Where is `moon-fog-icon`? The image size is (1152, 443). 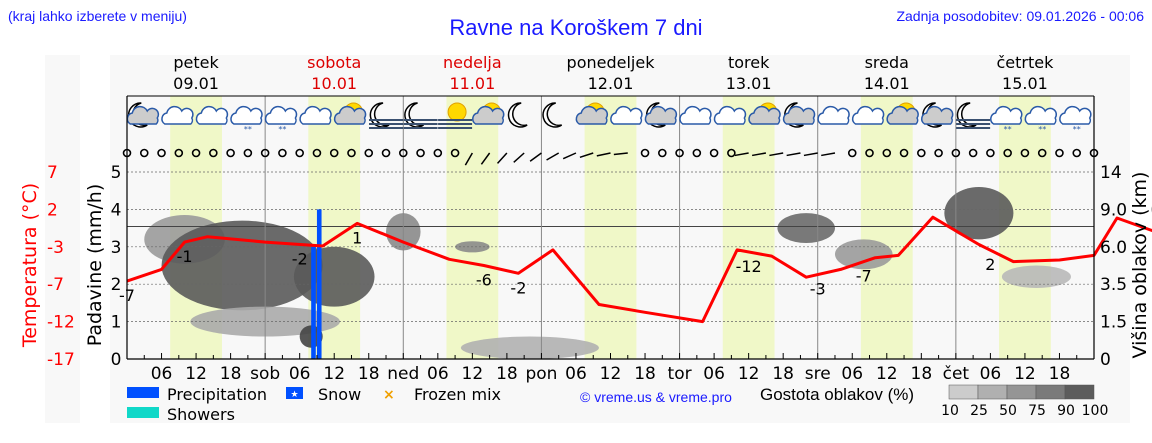
moon-fog-icon is located at coordinates (386, 115).